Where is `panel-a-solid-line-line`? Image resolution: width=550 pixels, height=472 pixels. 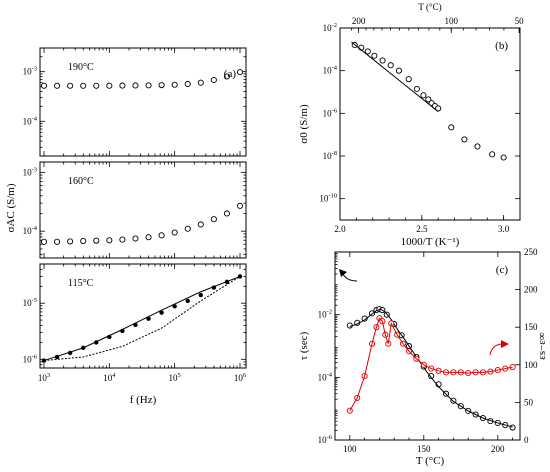
panel-a-solid-line-line is located at coordinates (142, 318).